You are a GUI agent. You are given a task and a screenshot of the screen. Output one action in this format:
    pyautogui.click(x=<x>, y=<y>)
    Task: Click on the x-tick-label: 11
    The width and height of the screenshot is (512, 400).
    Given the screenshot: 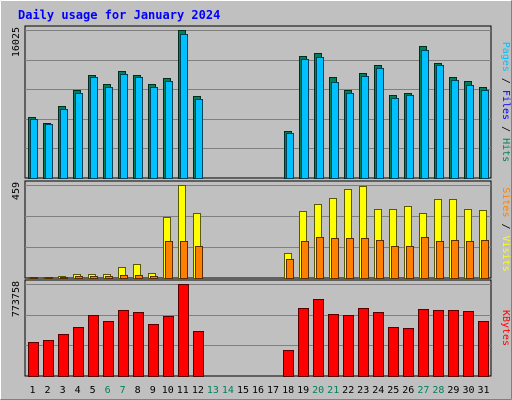 What is the action you would take?
    pyautogui.click(x=183, y=390)
    